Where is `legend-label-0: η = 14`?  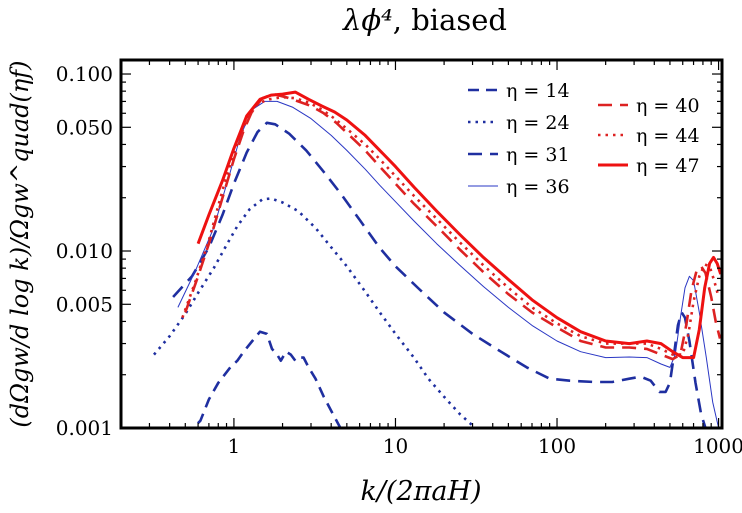 legend-label-0: η = 14 is located at coordinates (538, 91).